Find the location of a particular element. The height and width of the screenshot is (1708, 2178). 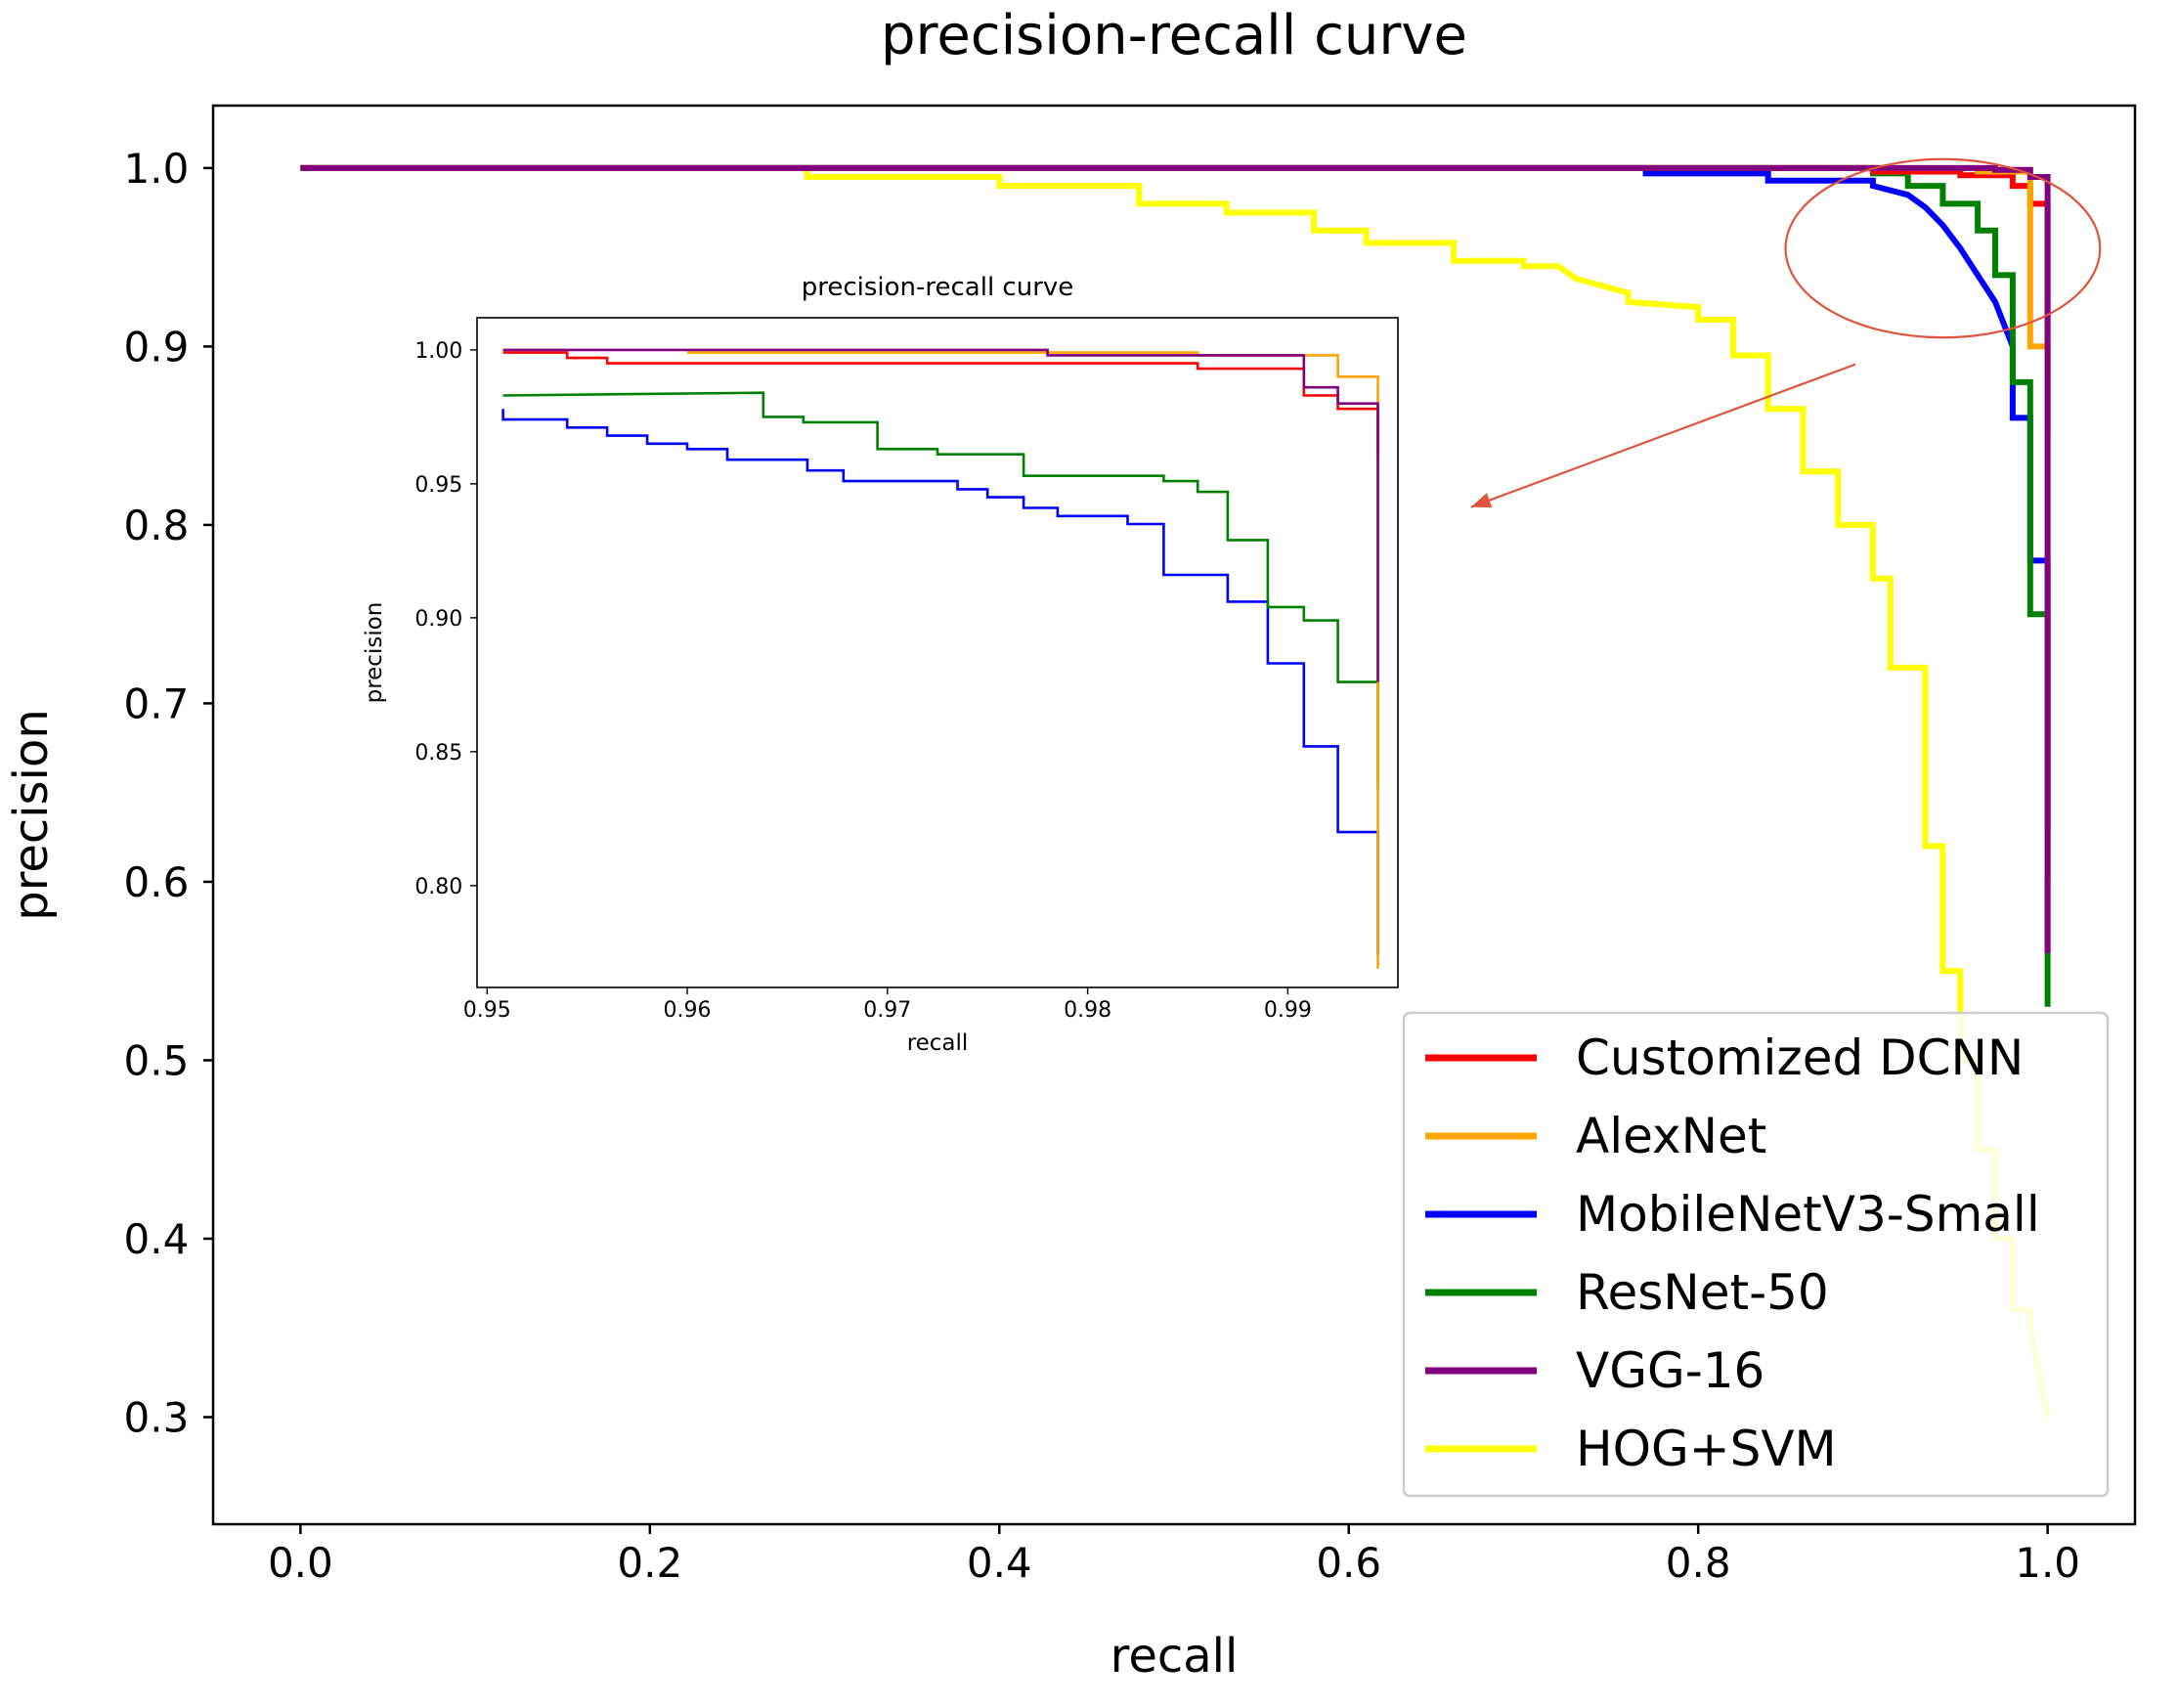

main-x-tick-label: 0.2 is located at coordinates (649, 1563).